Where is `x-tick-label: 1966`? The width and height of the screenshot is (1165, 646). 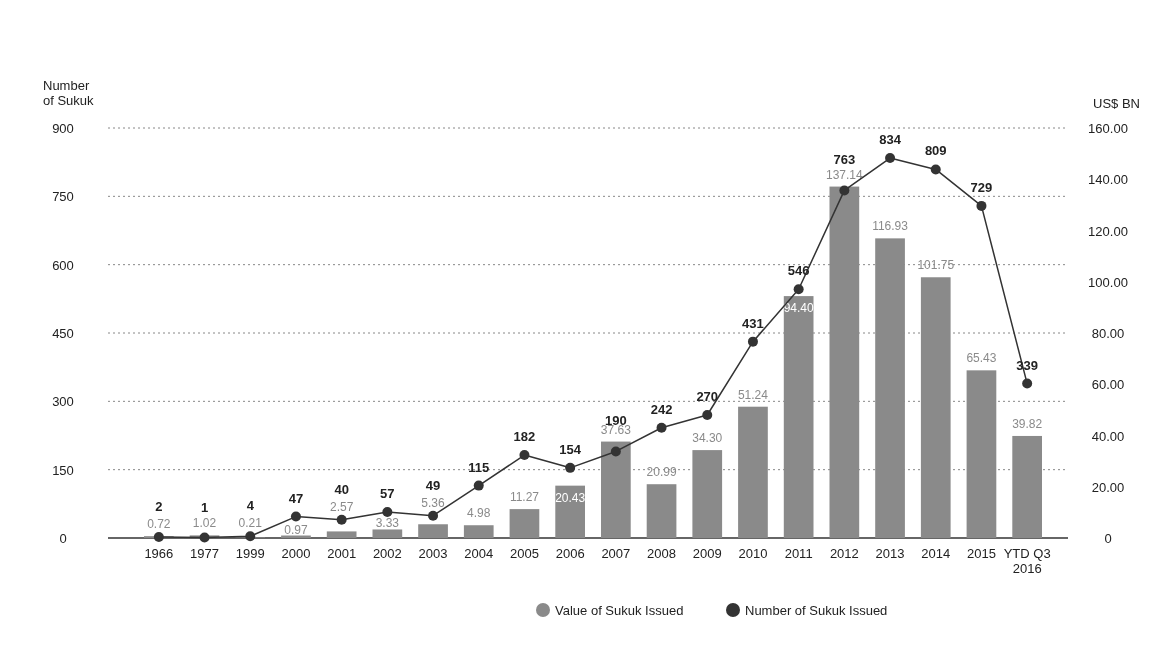
x-tick-label: 1966 is located at coordinates (159, 553).